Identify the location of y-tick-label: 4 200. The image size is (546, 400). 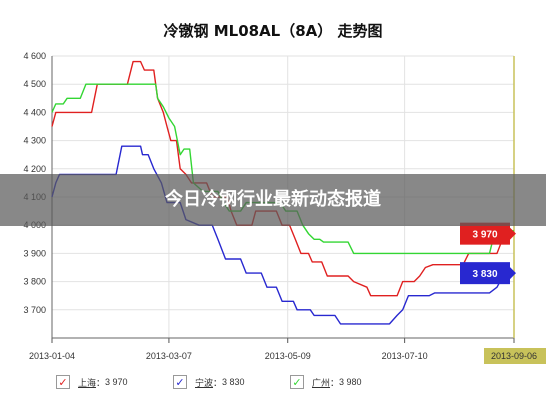
(34, 169).